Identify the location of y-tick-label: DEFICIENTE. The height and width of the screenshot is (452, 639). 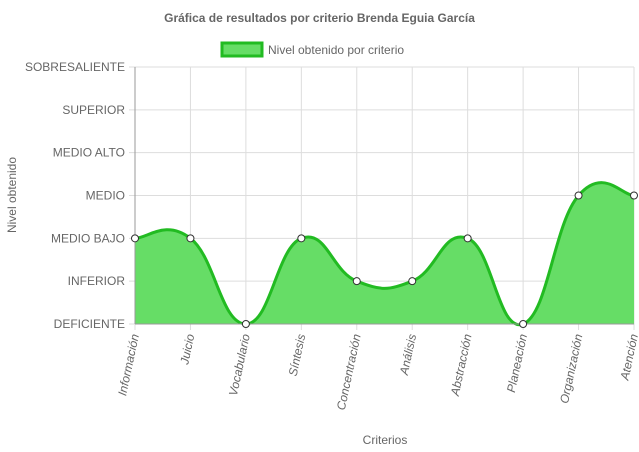
(89, 324).